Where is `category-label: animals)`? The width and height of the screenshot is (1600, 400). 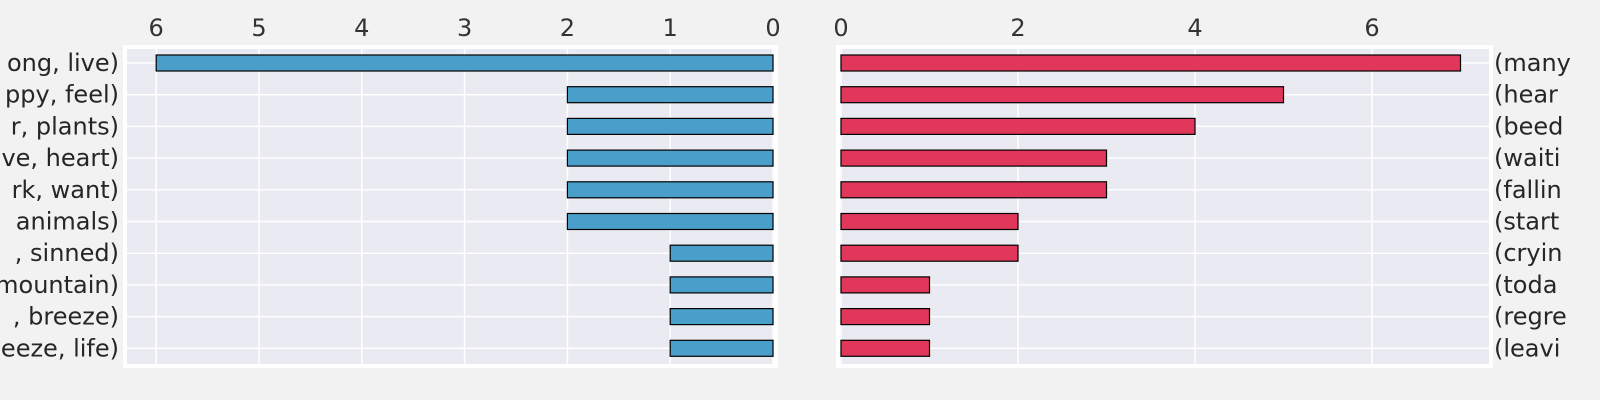
category-label: animals) is located at coordinates (67, 222).